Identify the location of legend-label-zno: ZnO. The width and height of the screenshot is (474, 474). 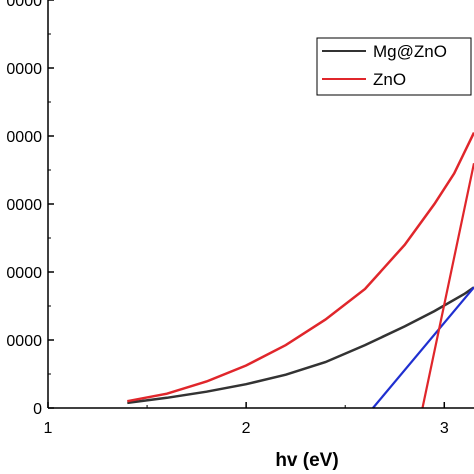
(389, 79).